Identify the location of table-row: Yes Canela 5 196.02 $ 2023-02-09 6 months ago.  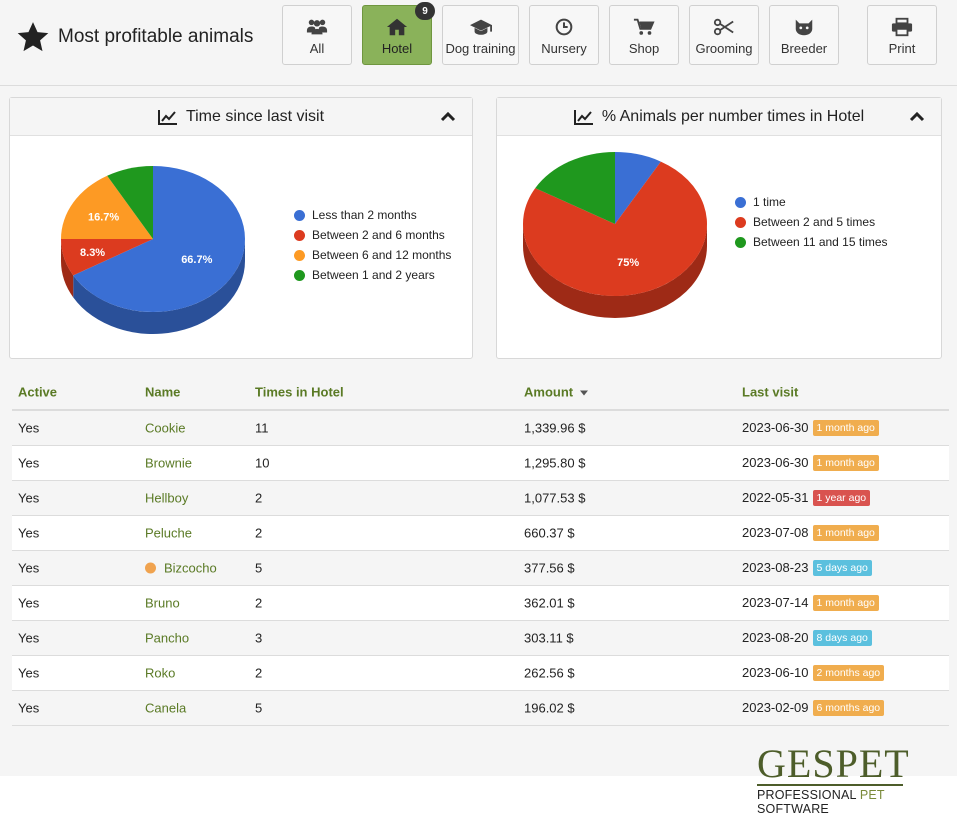
(480, 708).